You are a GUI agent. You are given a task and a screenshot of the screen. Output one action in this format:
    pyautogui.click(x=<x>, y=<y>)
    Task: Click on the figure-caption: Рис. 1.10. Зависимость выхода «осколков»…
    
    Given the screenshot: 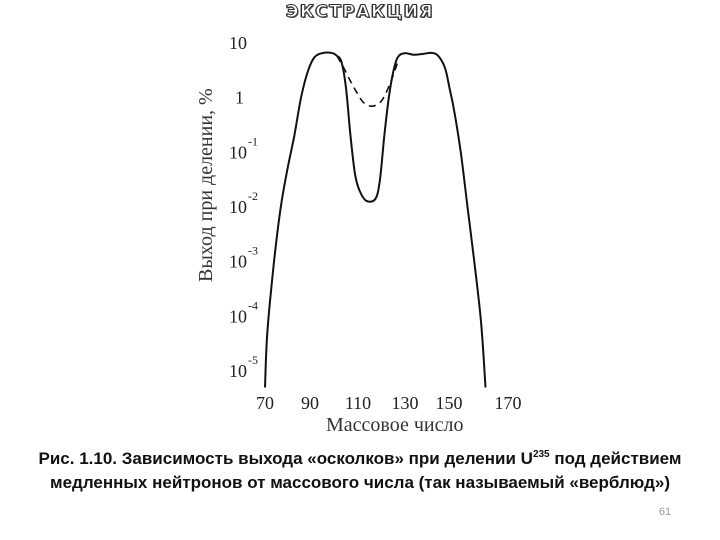 What is the action you would take?
    pyautogui.click(x=360, y=471)
    